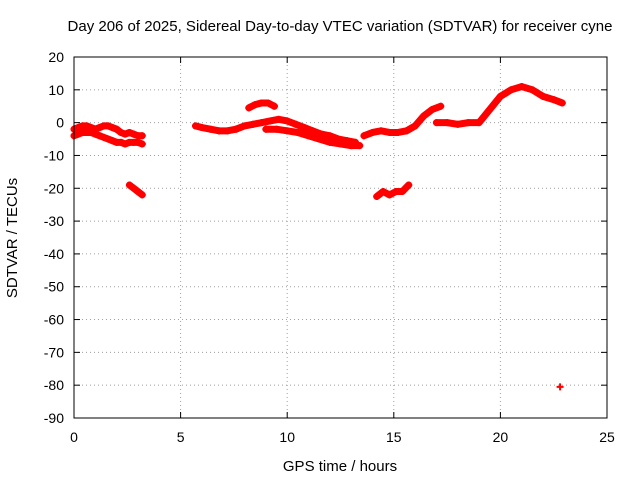  What do you see at coordinates (56, 57) in the screenshot?
I see `y-tick-label: 20` at bounding box center [56, 57].